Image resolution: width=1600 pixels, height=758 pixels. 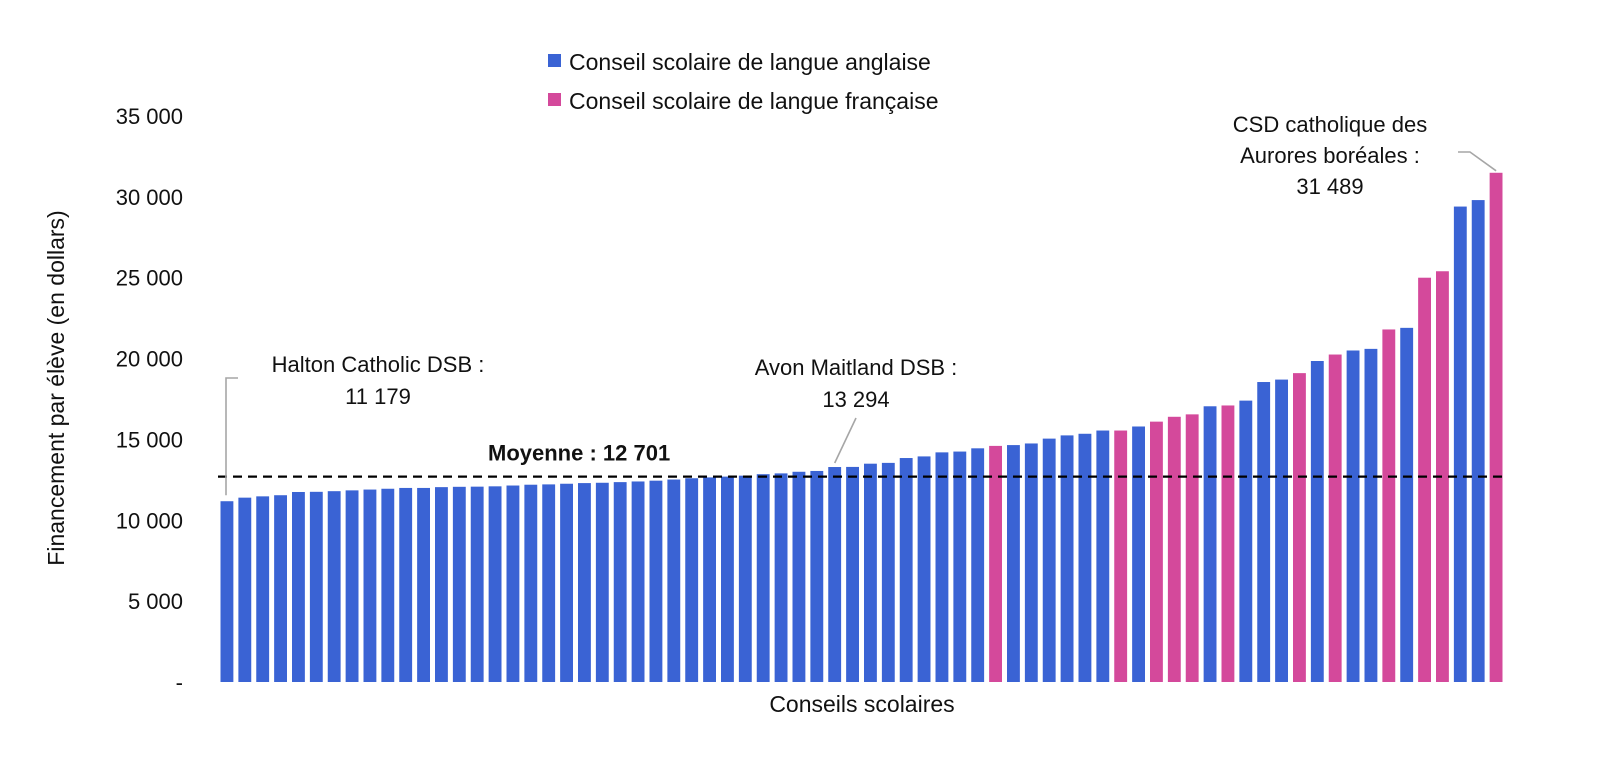 I want to click on annotation-1-line-2: 11 179, so click(x=378, y=396).